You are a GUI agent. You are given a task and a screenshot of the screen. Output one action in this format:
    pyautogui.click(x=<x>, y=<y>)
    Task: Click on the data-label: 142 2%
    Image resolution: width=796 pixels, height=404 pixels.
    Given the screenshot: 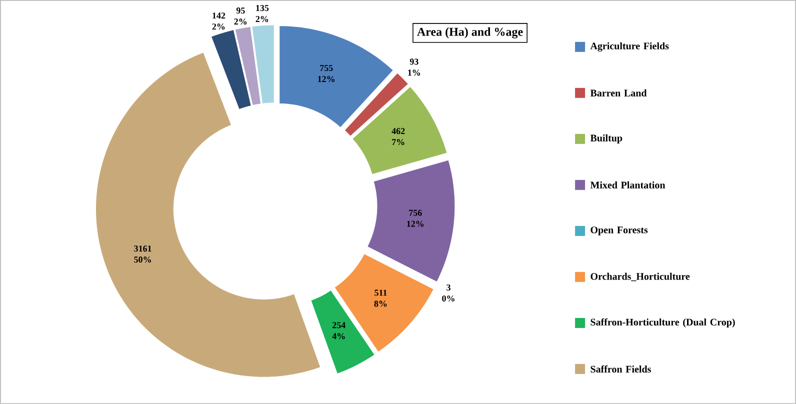 What is the action you would take?
    pyautogui.click(x=219, y=21)
    